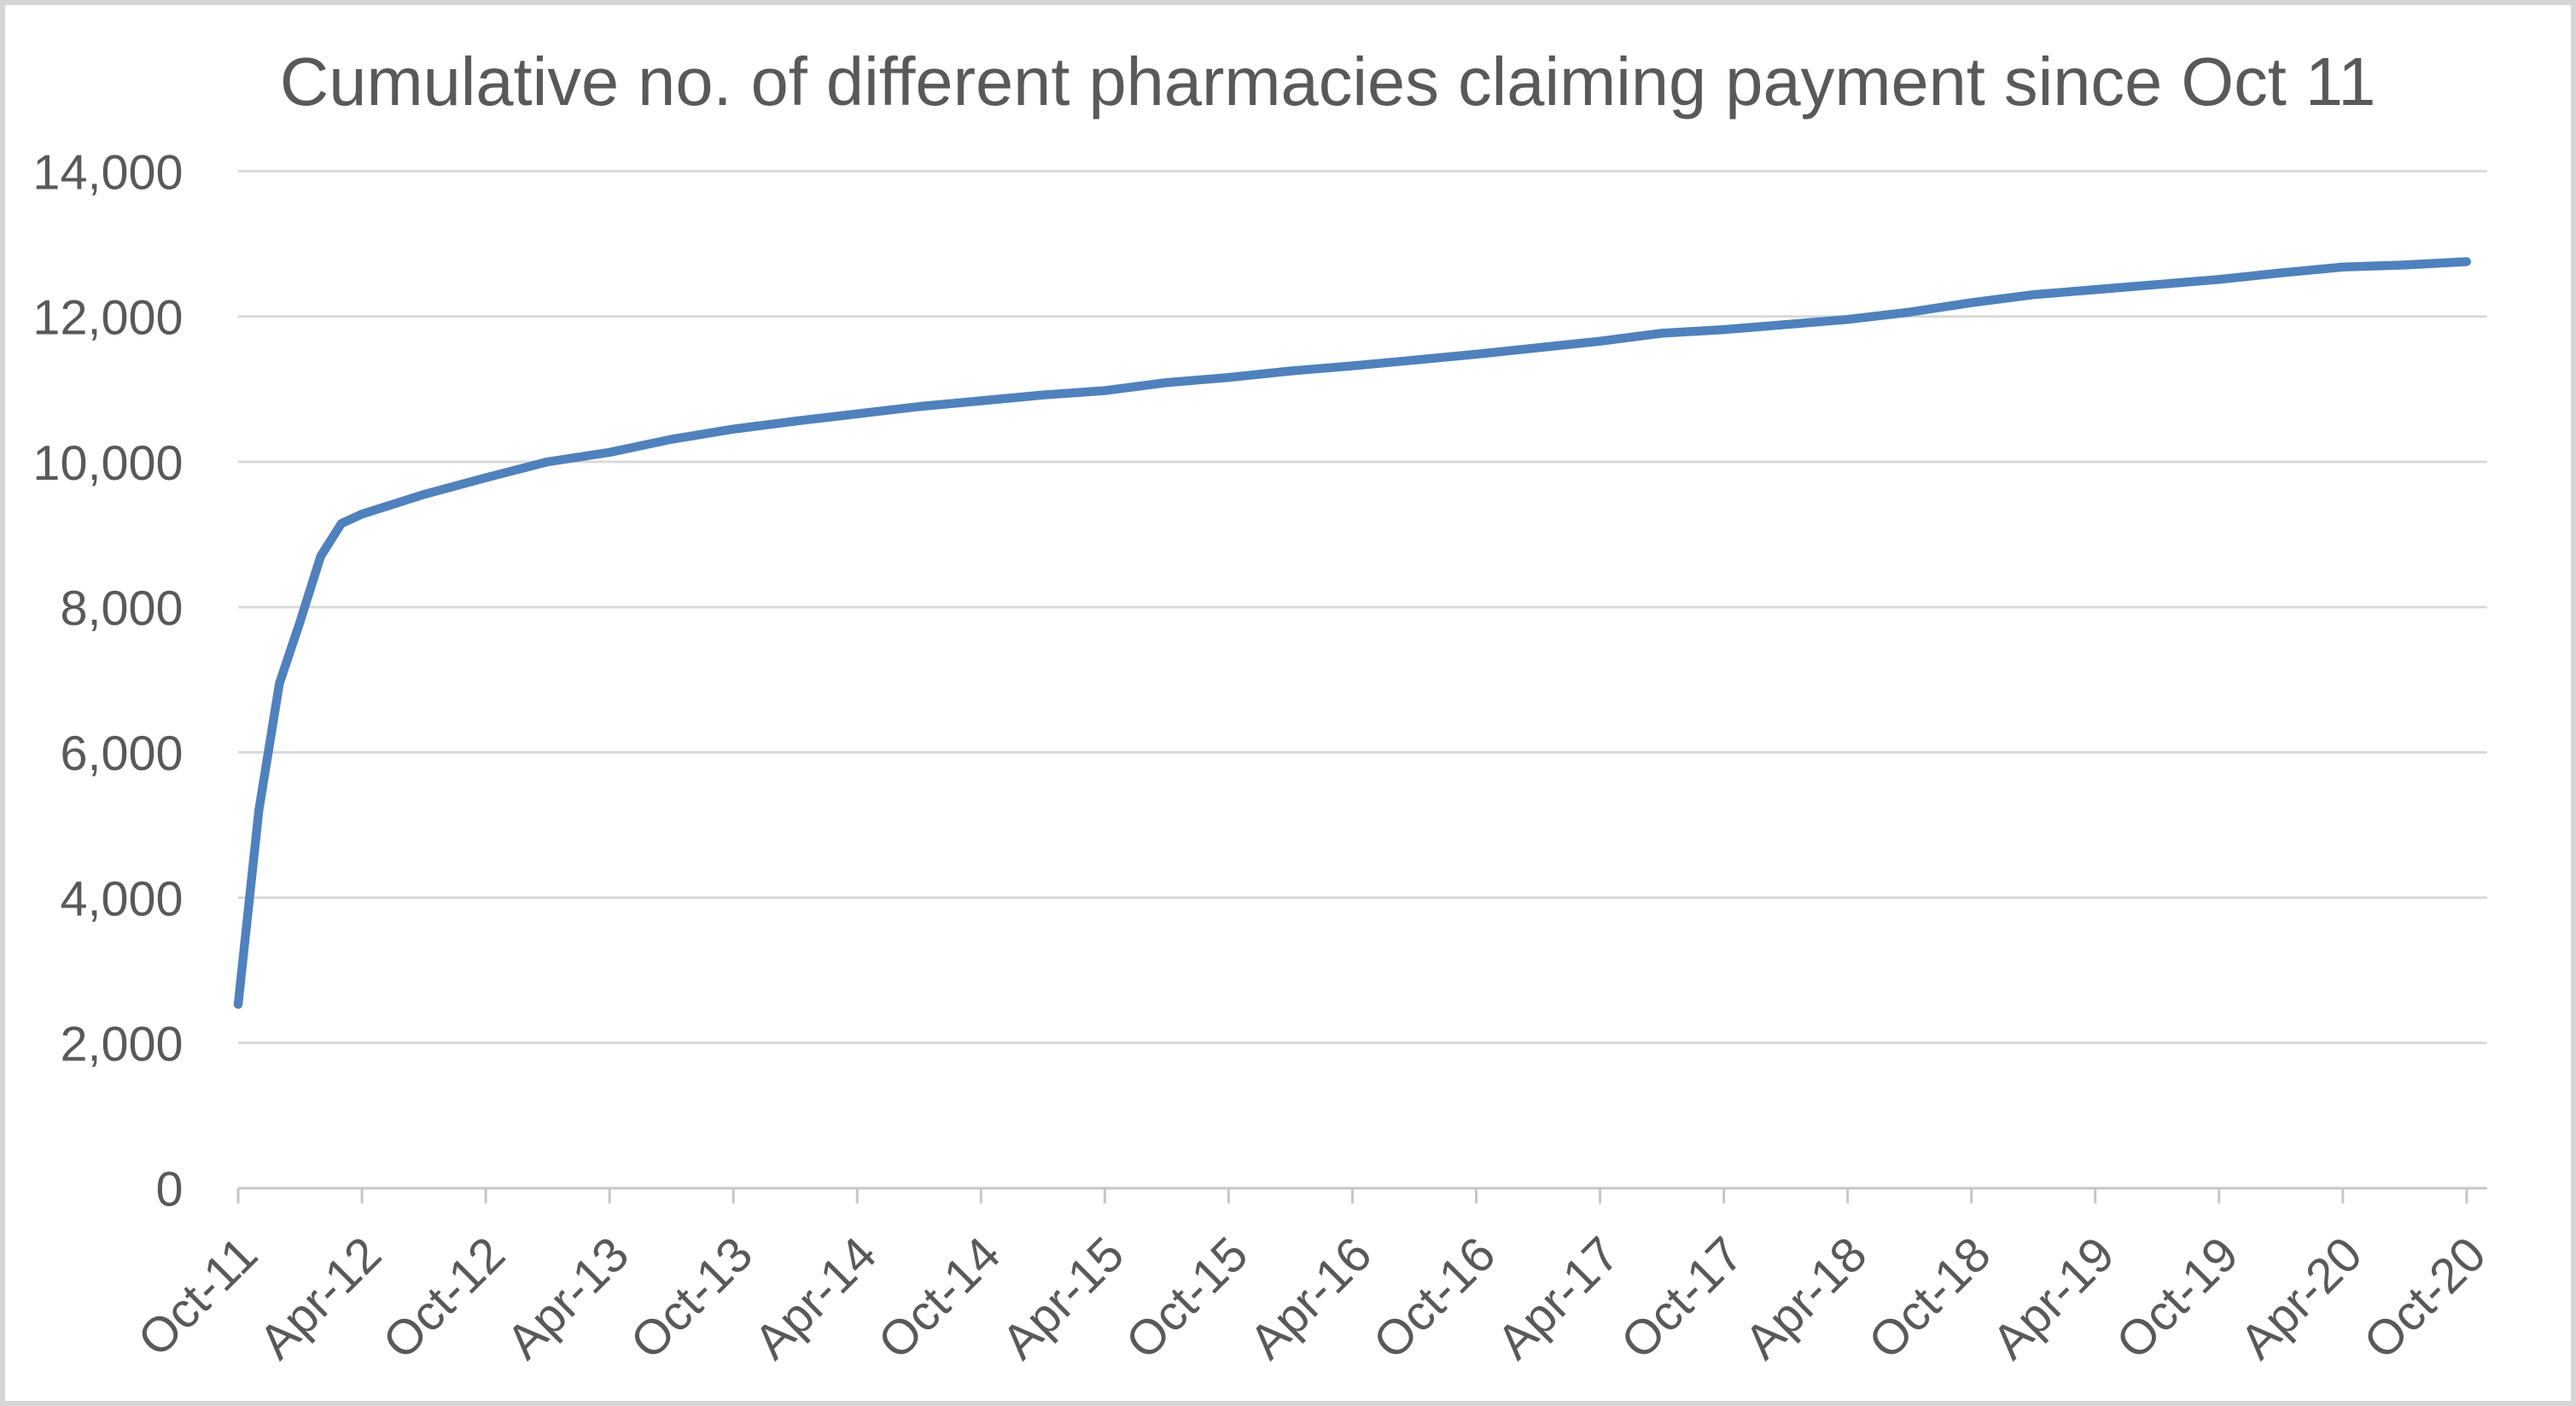  What do you see at coordinates (692, 1298) in the screenshot?
I see `x-tick-label: Oct-13` at bounding box center [692, 1298].